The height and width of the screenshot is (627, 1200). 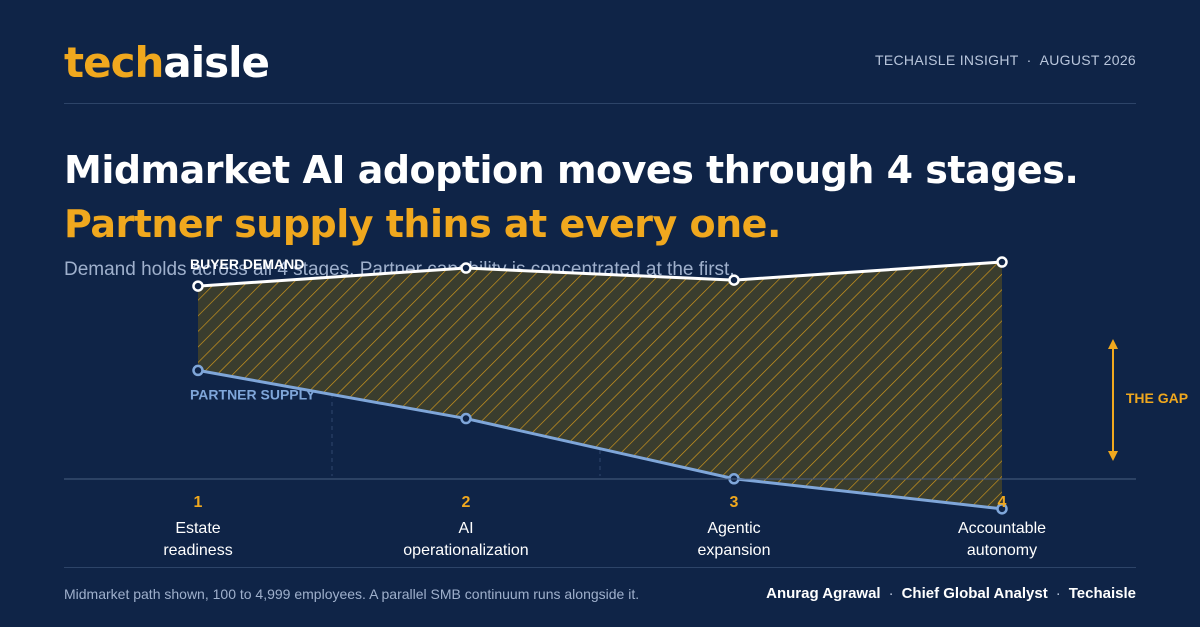 I want to click on gap-arrow-head-up, so click(x=1113, y=344).